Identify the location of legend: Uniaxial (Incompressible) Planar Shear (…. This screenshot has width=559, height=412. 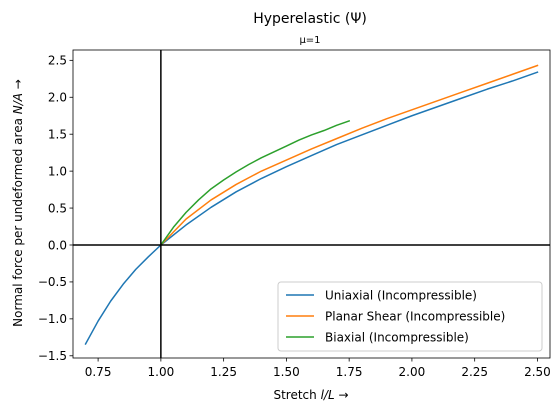
(410, 316).